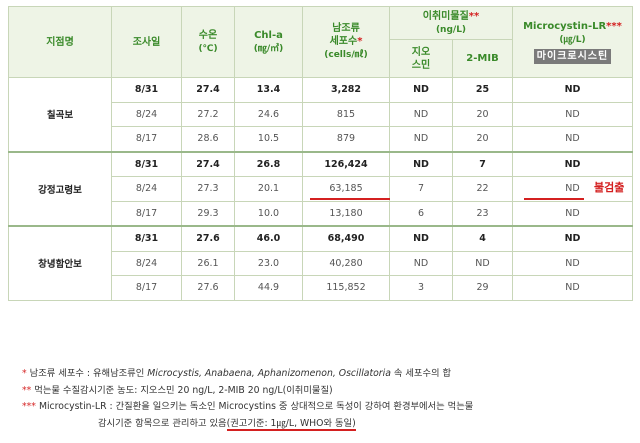  Describe the element at coordinates (346, 189) in the screenshot. I see `cyano-cells-cell: 63,185` at that location.